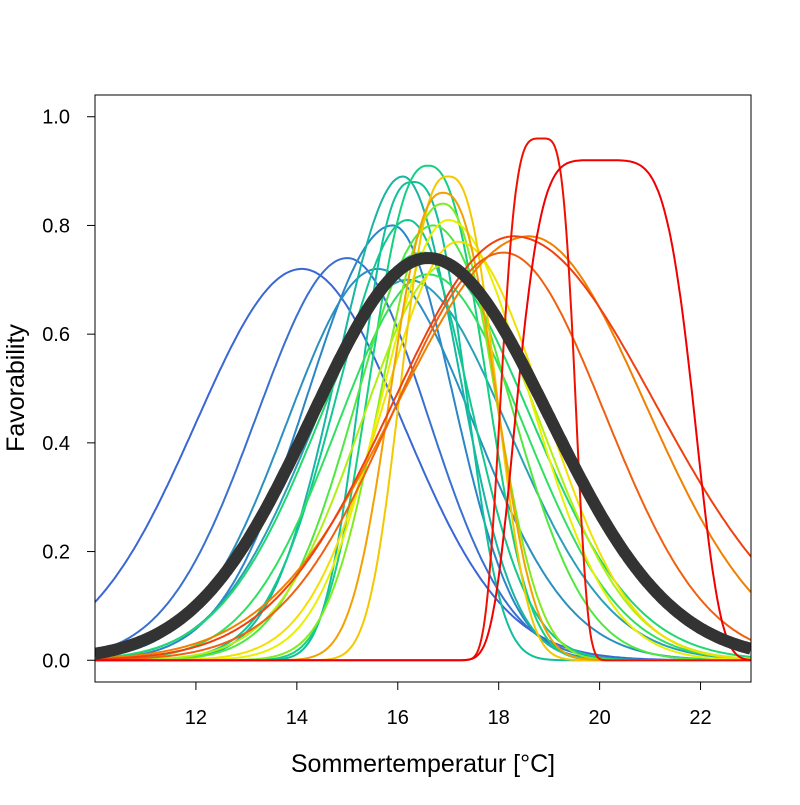 This screenshot has height=805, width=800. What do you see at coordinates (423, 764) in the screenshot?
I see `x-axis-label: Sommertemperatur [°C]` at bounding box center [423, 764].